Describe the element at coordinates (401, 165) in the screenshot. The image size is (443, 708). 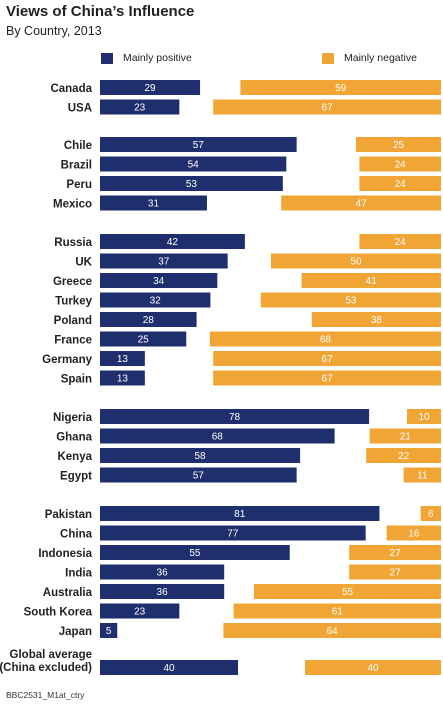
I see `value-negative-brazil: 24` at that location.